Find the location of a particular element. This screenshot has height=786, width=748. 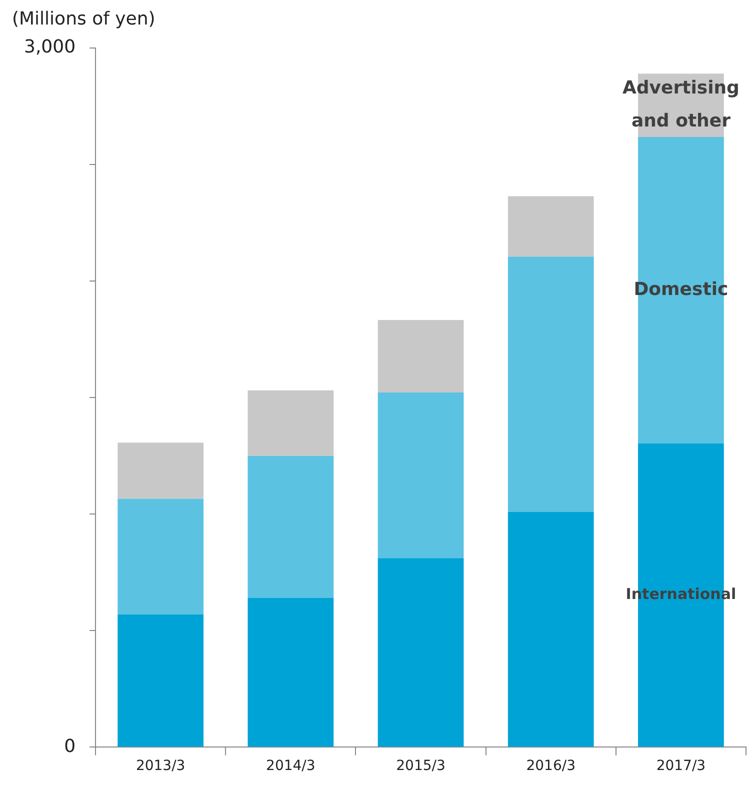

y-axis-title: (Millions of yen) is located at coordinates (84, 19).